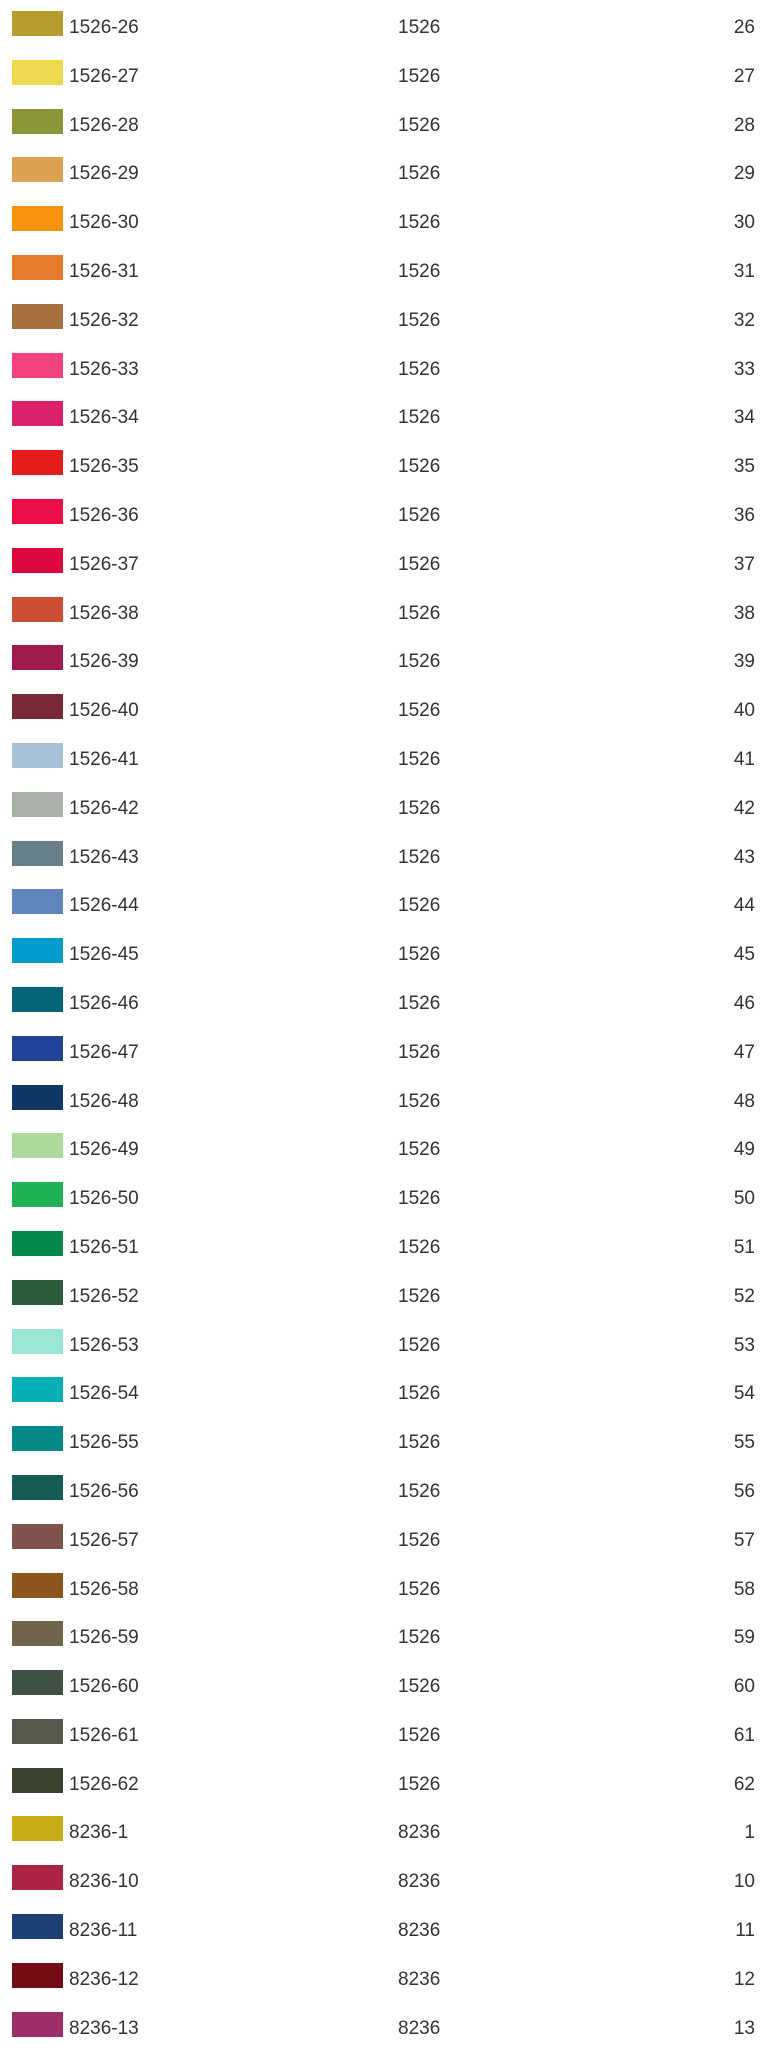 This screenshot has height=2049, width=761. Describe the element at coordinates (744, 1345) in the screenshot. I see `color-number: 53` at that location.